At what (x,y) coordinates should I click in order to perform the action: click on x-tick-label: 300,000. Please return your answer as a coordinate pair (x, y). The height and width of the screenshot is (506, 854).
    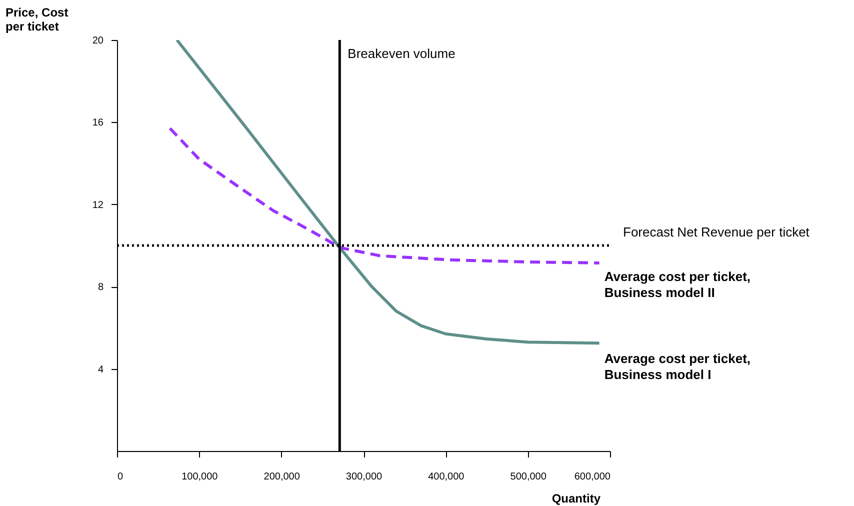
    Looking at the image, I should click on (364, 477).